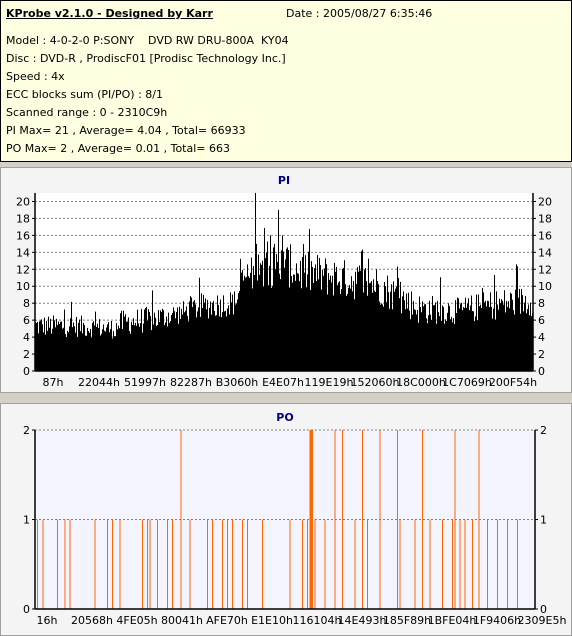  What do you see at coordinates (513, 382) in the screenshot?
I see `x-tick-label: 200F54h` at bounding box center [513, 382].